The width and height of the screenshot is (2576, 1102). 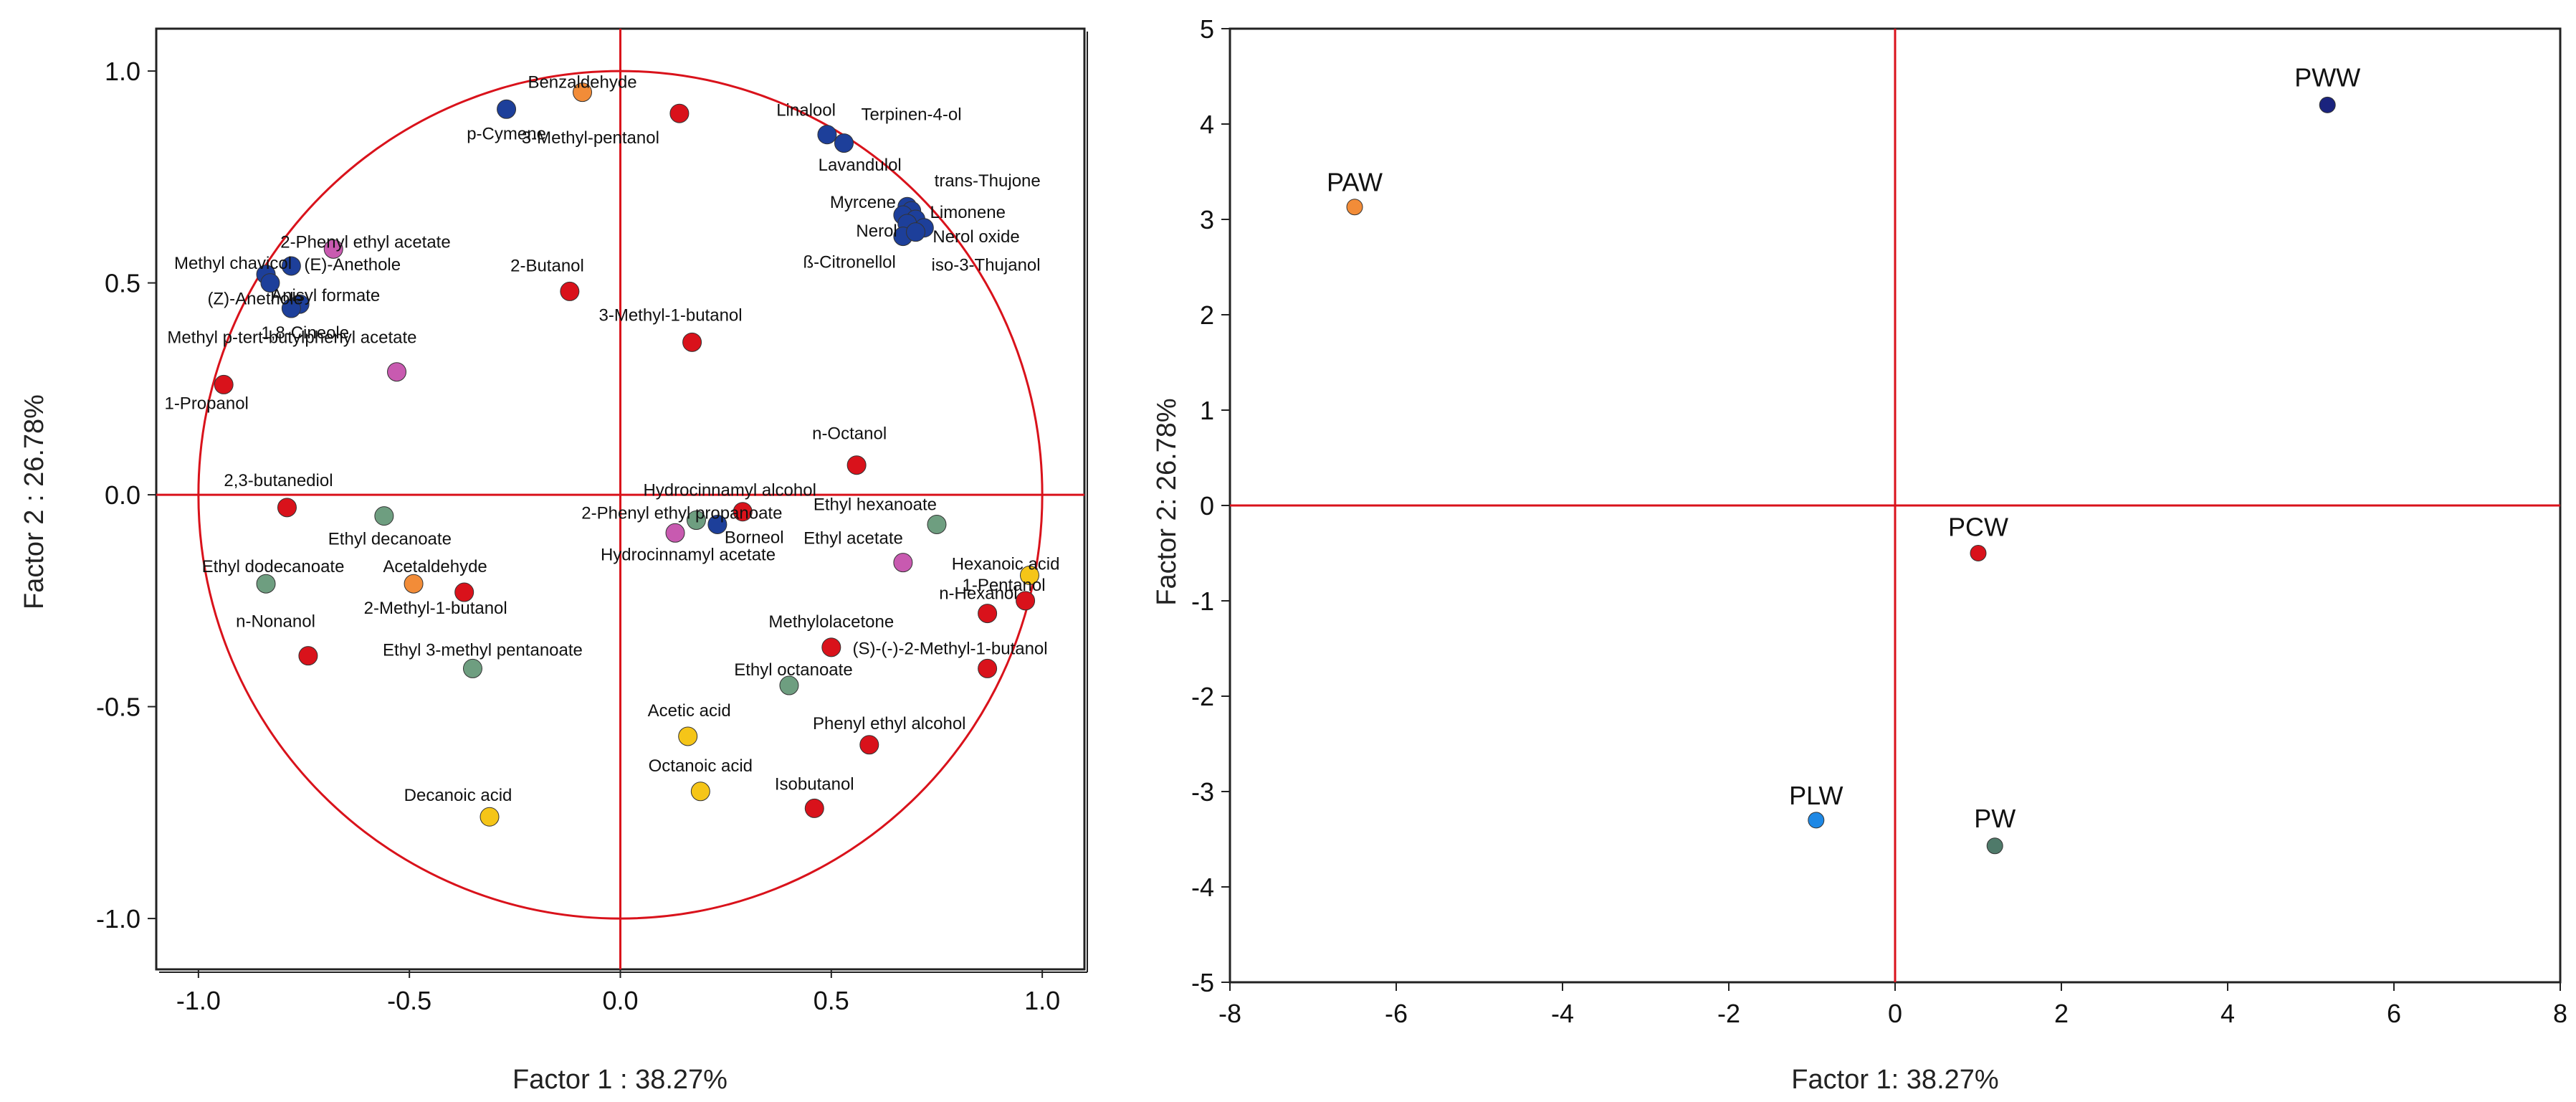 I want to click on point-label-anisyl-formate: Anisyl formate, so click(x=325, y=295).